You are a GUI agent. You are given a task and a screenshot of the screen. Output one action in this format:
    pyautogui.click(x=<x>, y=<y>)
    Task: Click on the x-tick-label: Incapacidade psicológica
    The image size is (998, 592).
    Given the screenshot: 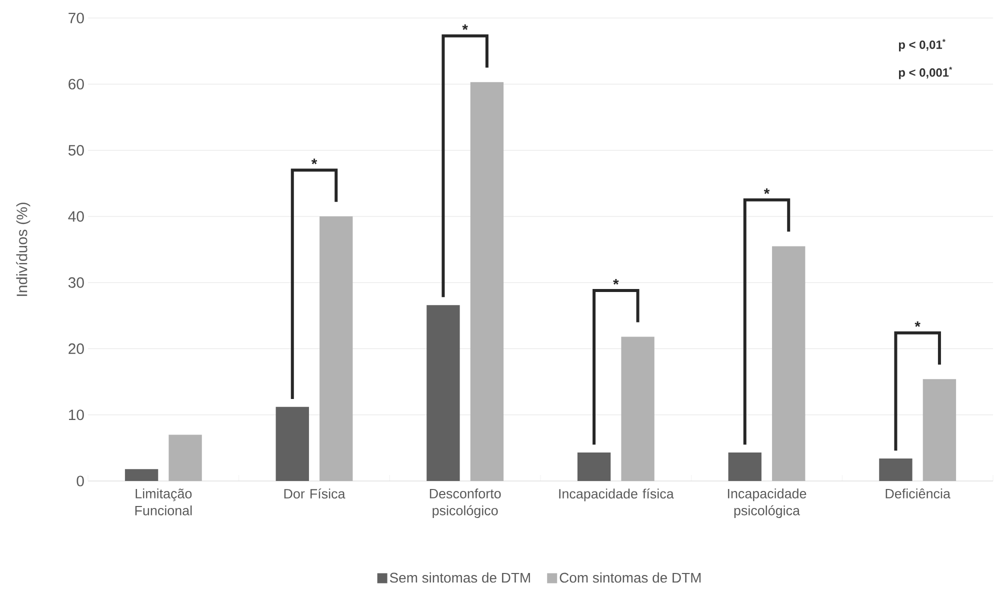 What is the action you would take?
    pyautogui.click(x=767, y=503)
    